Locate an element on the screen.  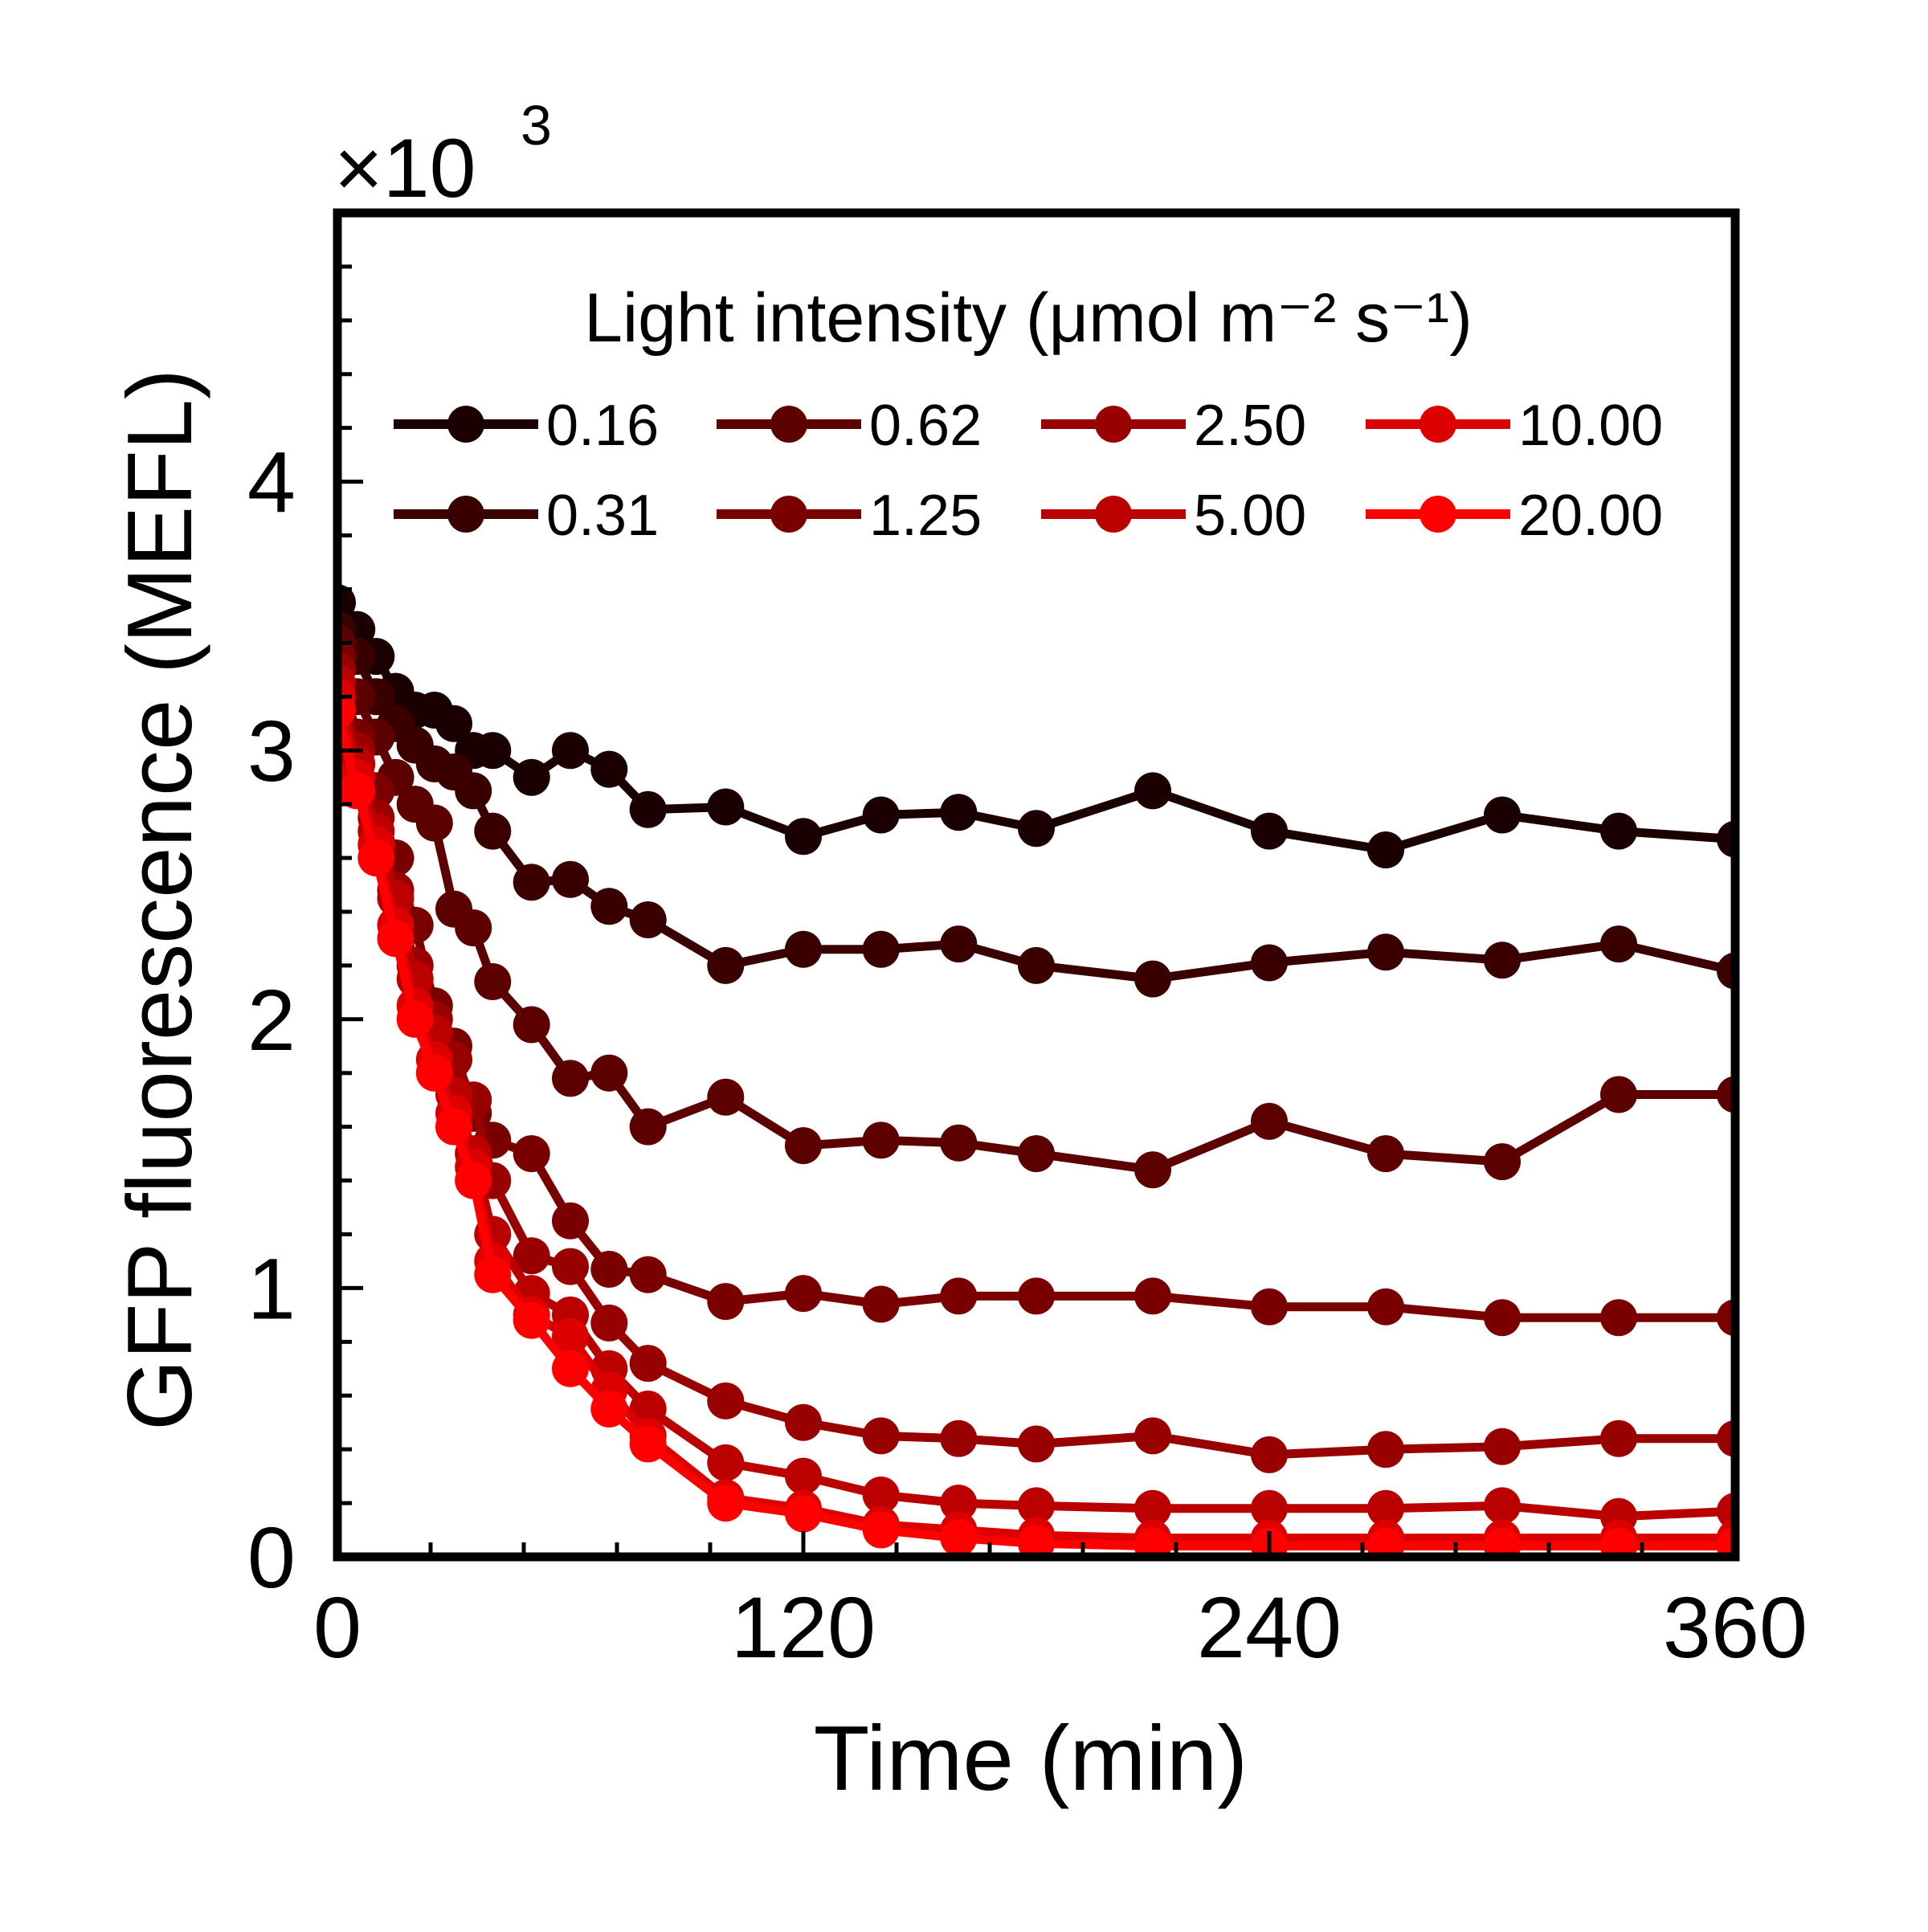
y-axis-multiplier: ×10 3 is located at coordinates (443, 155).